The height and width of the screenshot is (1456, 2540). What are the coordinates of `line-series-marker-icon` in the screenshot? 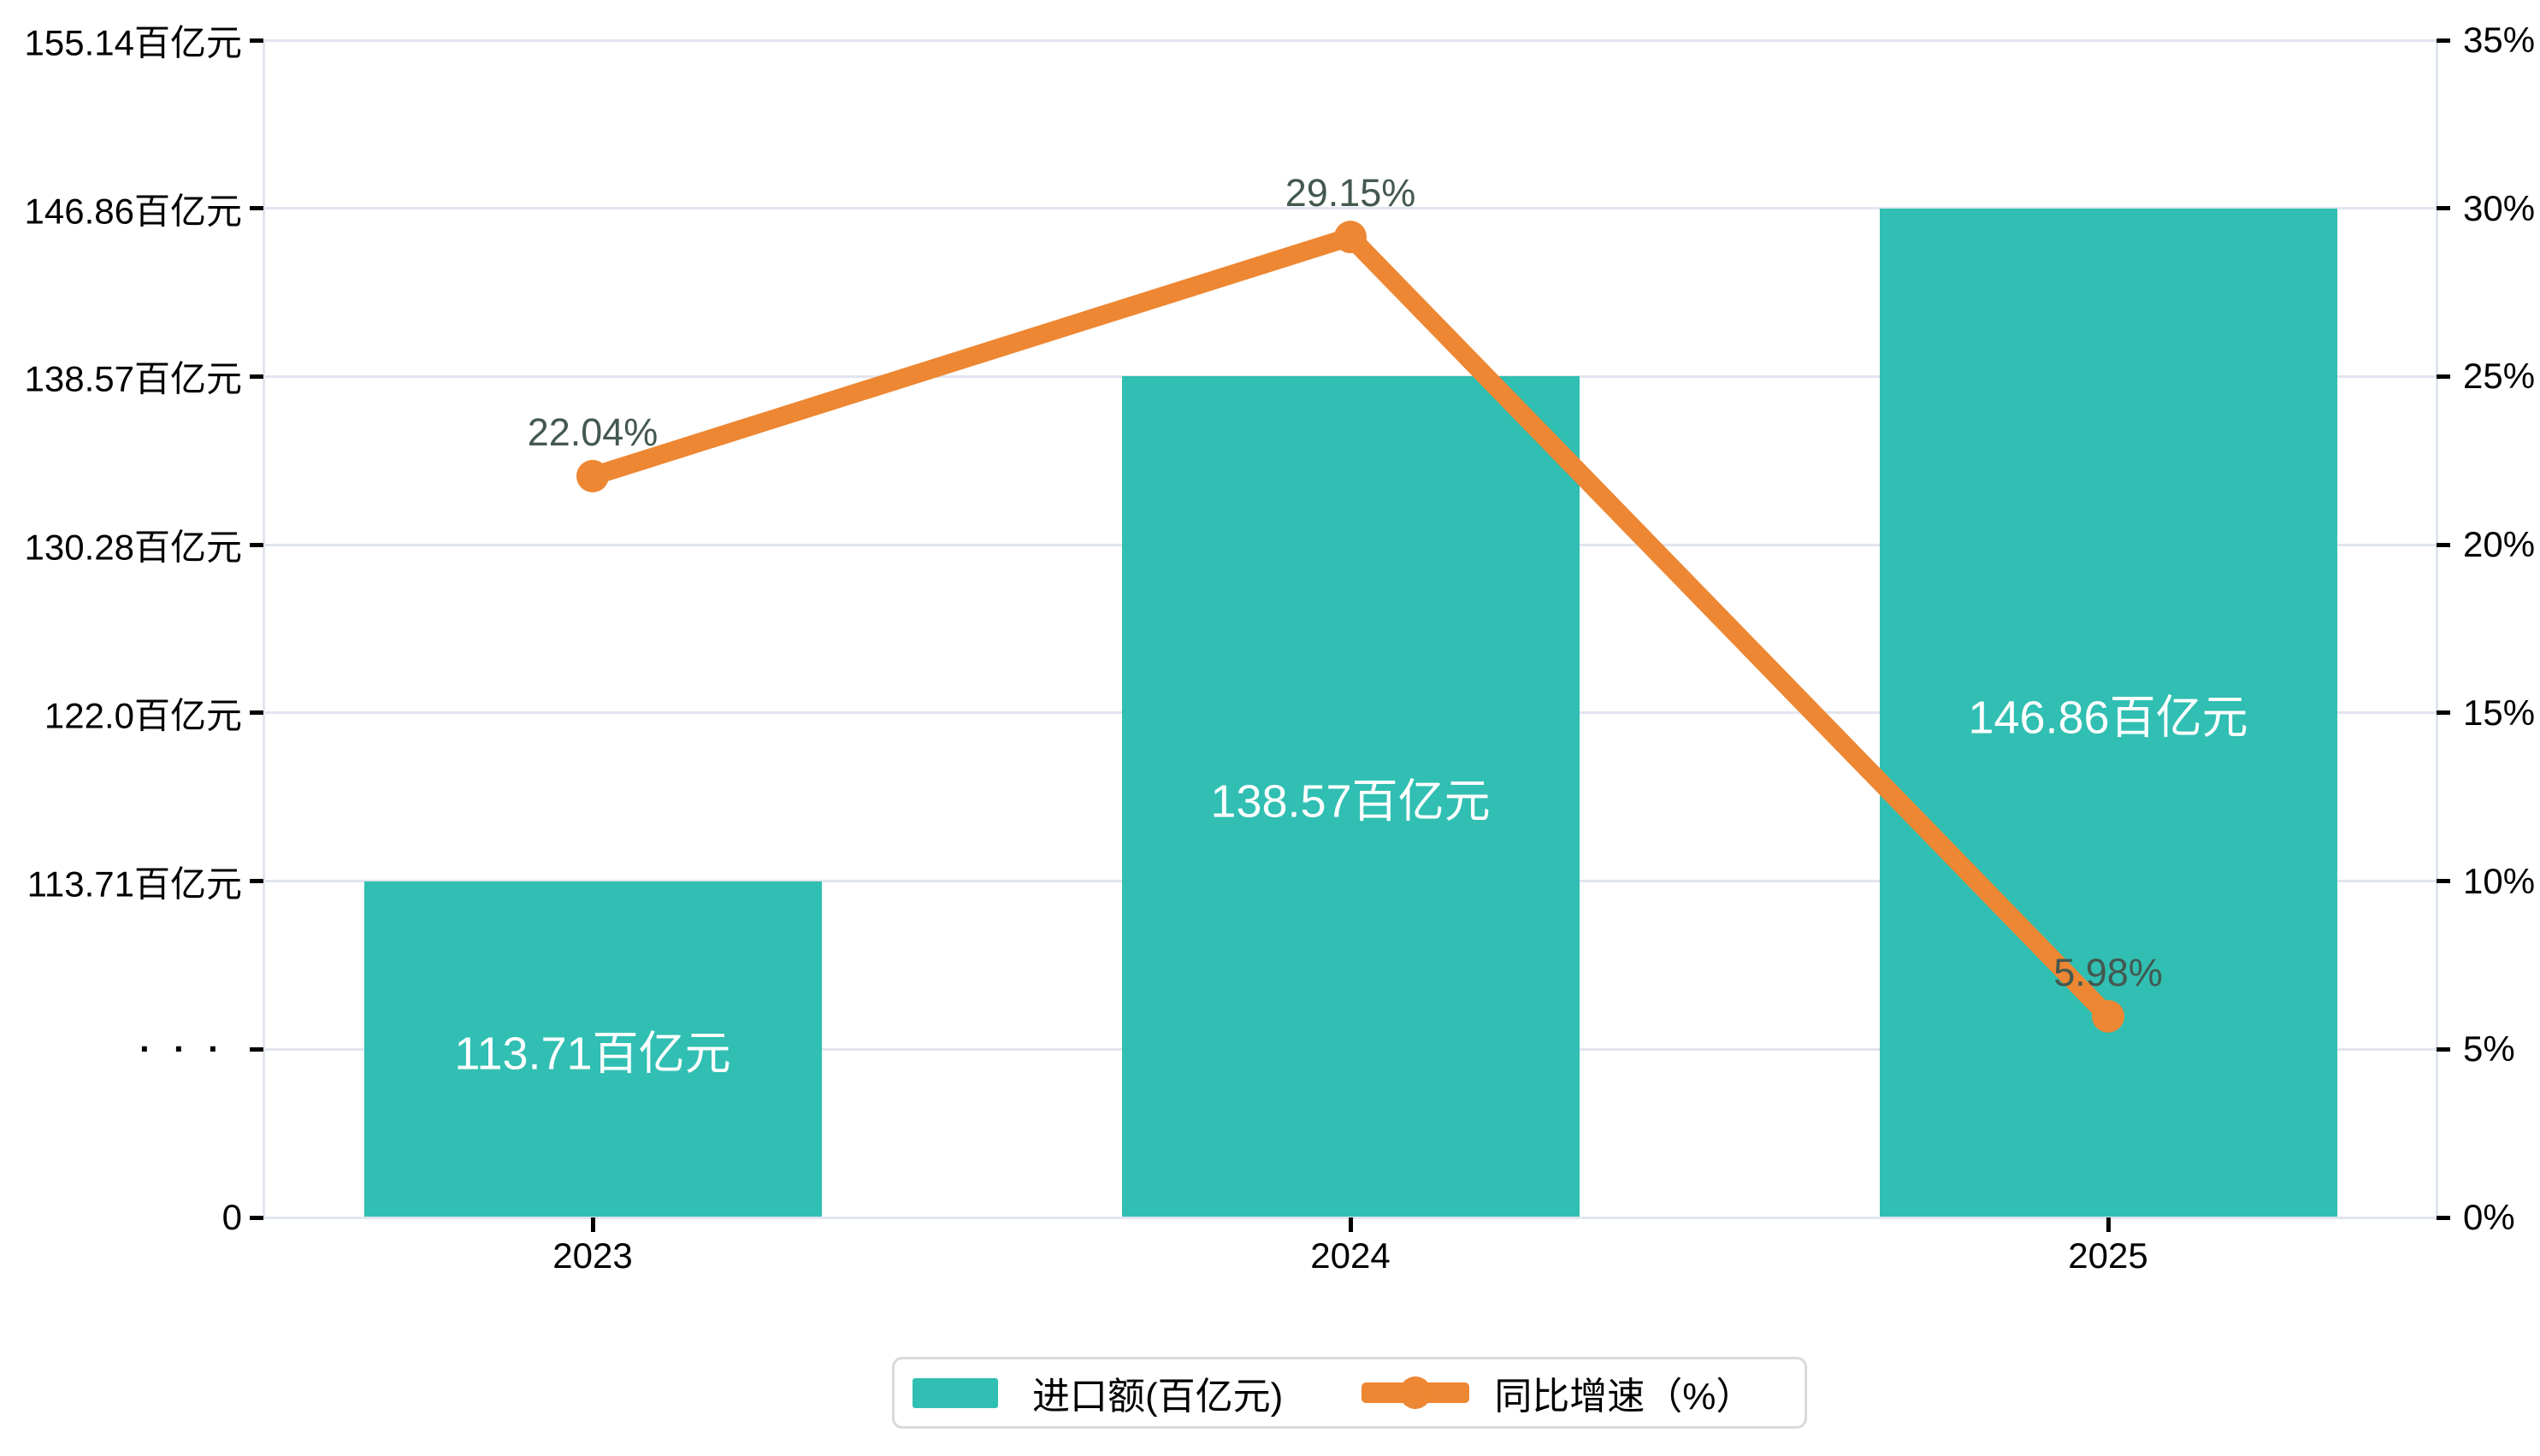 It's located at (1416, 1393).